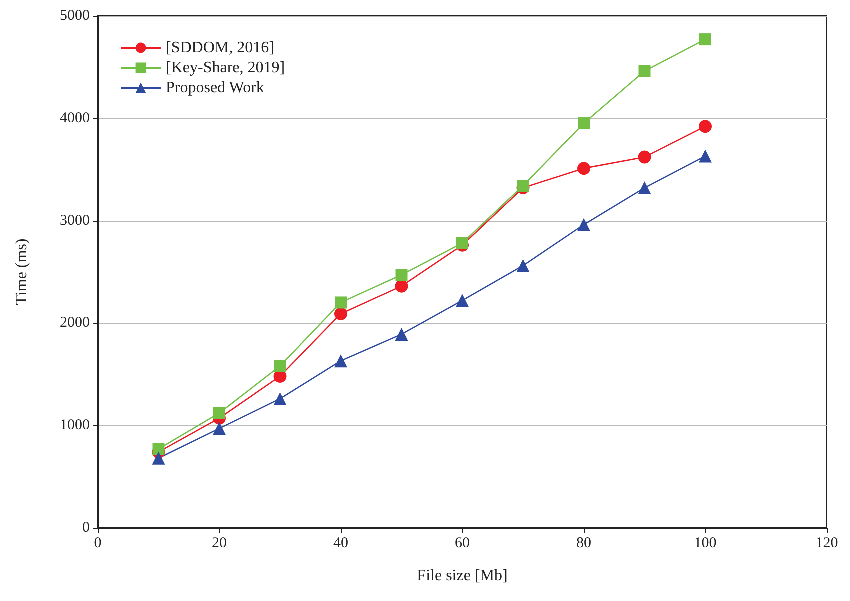 Image resolution: width=850 pixels, height=601 pixels. Describe the element at coordinates (75, 16) in the screenshot. I see `y-tick-label: 5000` at that location.